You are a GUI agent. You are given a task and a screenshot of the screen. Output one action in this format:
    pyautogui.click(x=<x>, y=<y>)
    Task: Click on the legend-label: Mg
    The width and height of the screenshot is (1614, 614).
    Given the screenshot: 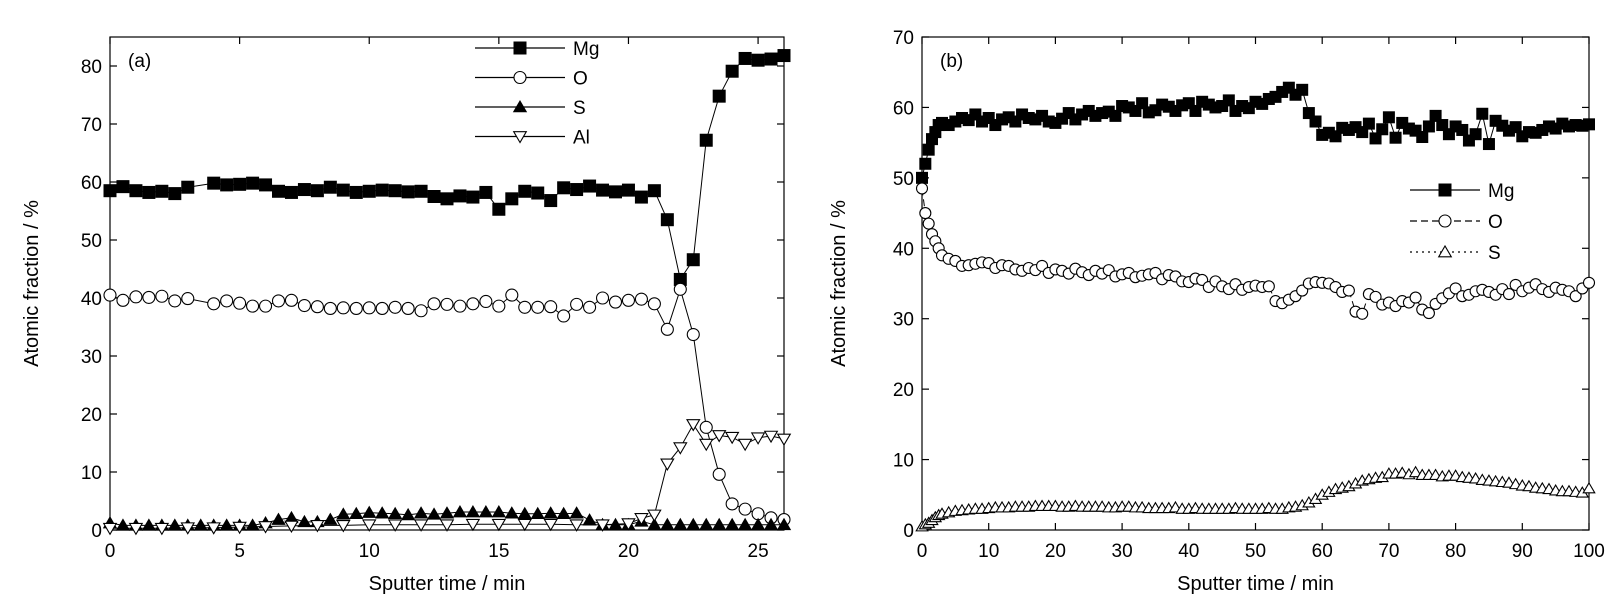 What is the action you would take?
    pyautogui.click(x=586, y=49)
    